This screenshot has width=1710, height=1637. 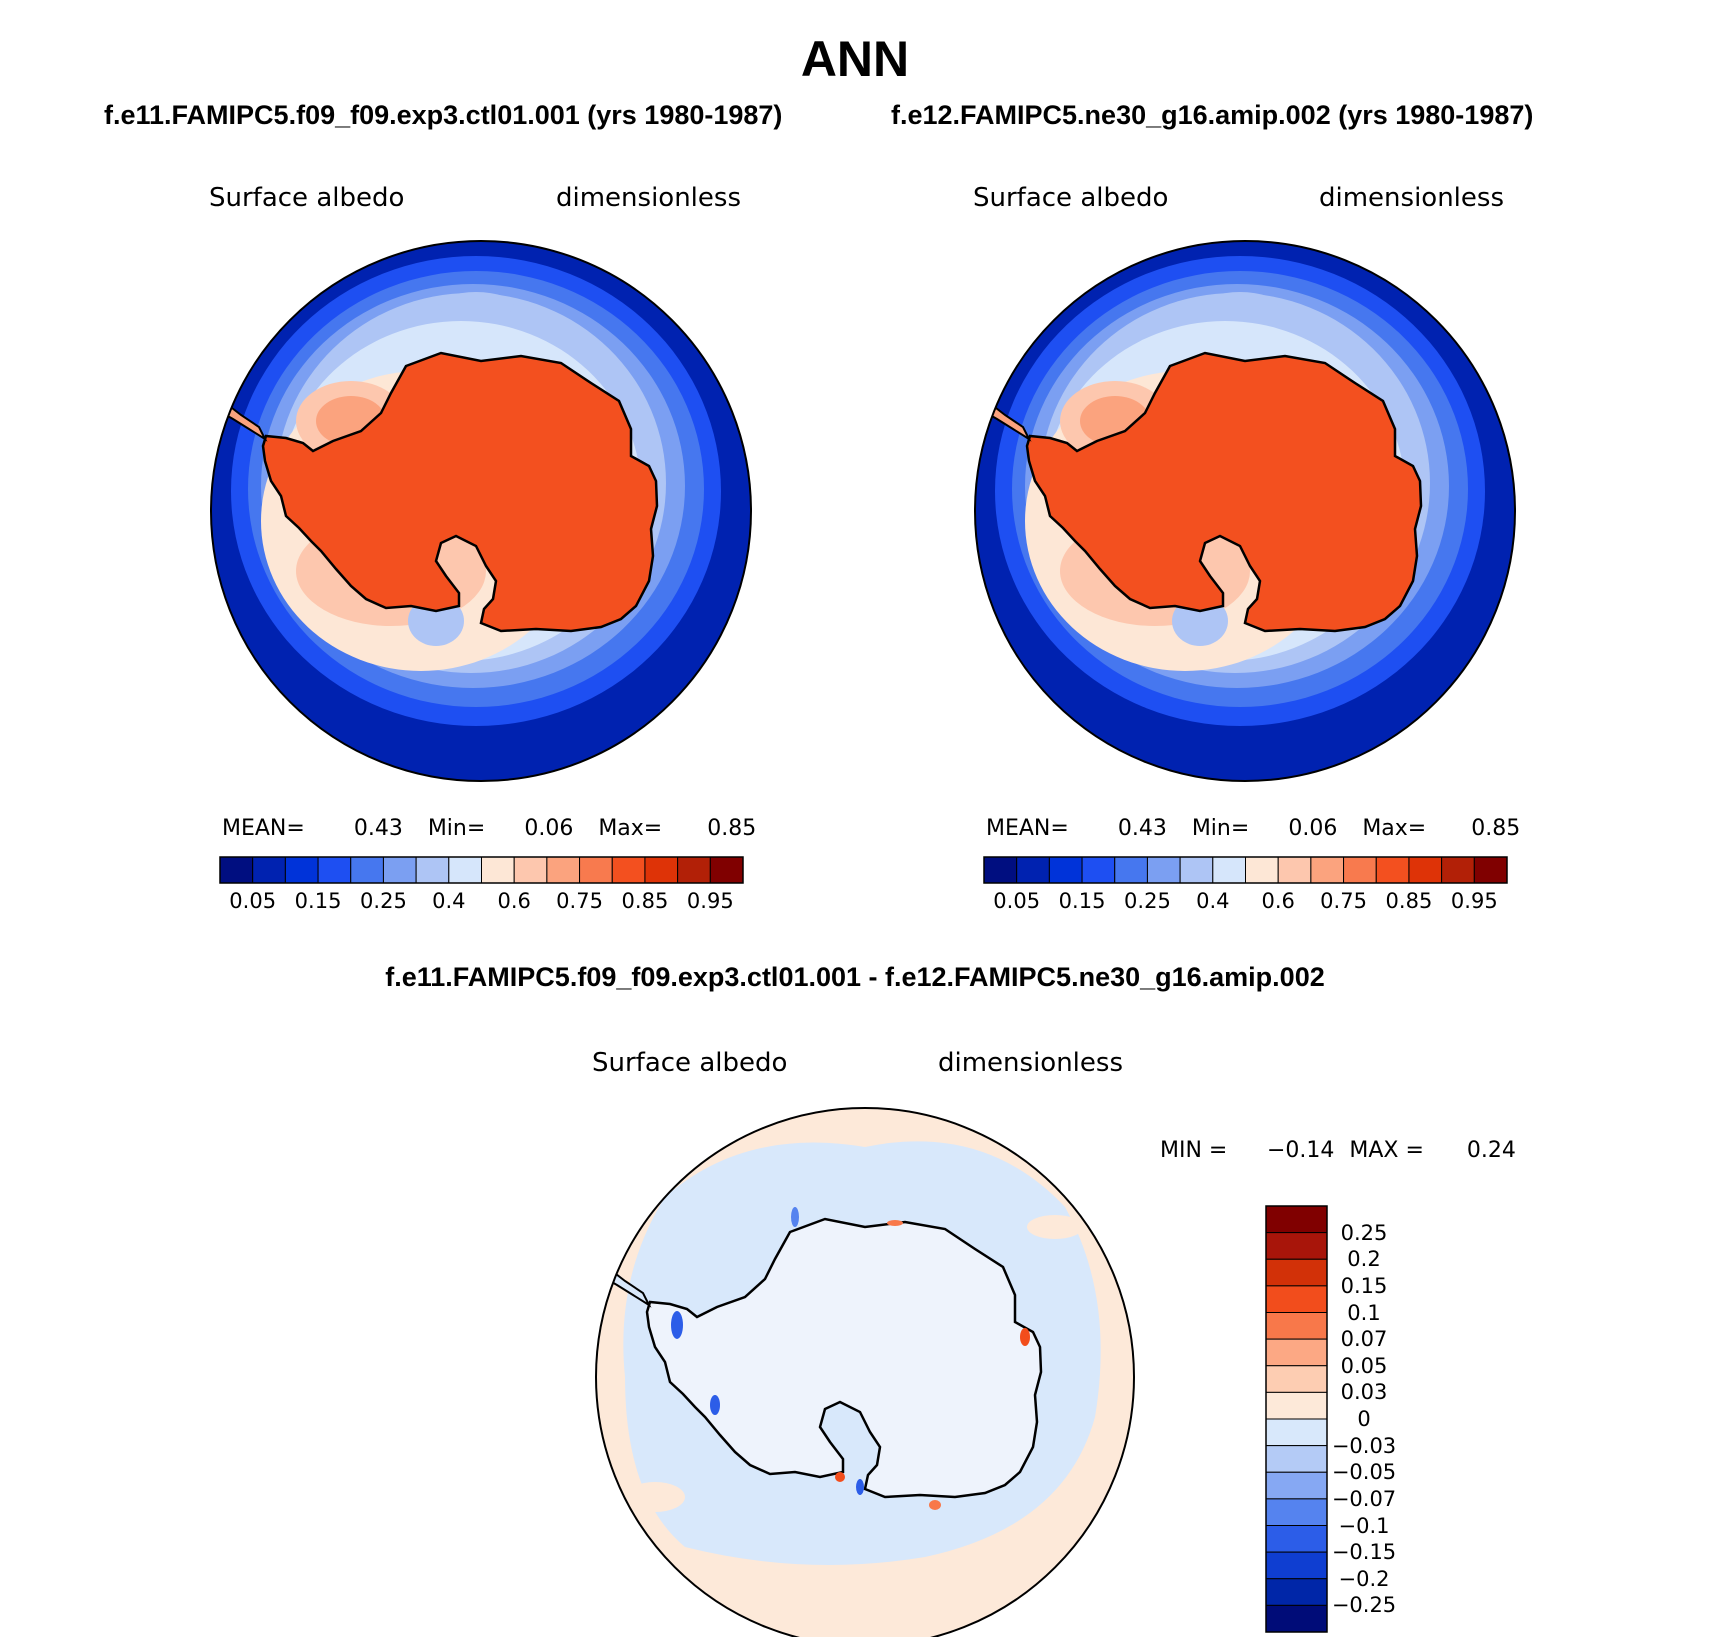 I want to click on polar-map-right, so click(x=1245, y=511).